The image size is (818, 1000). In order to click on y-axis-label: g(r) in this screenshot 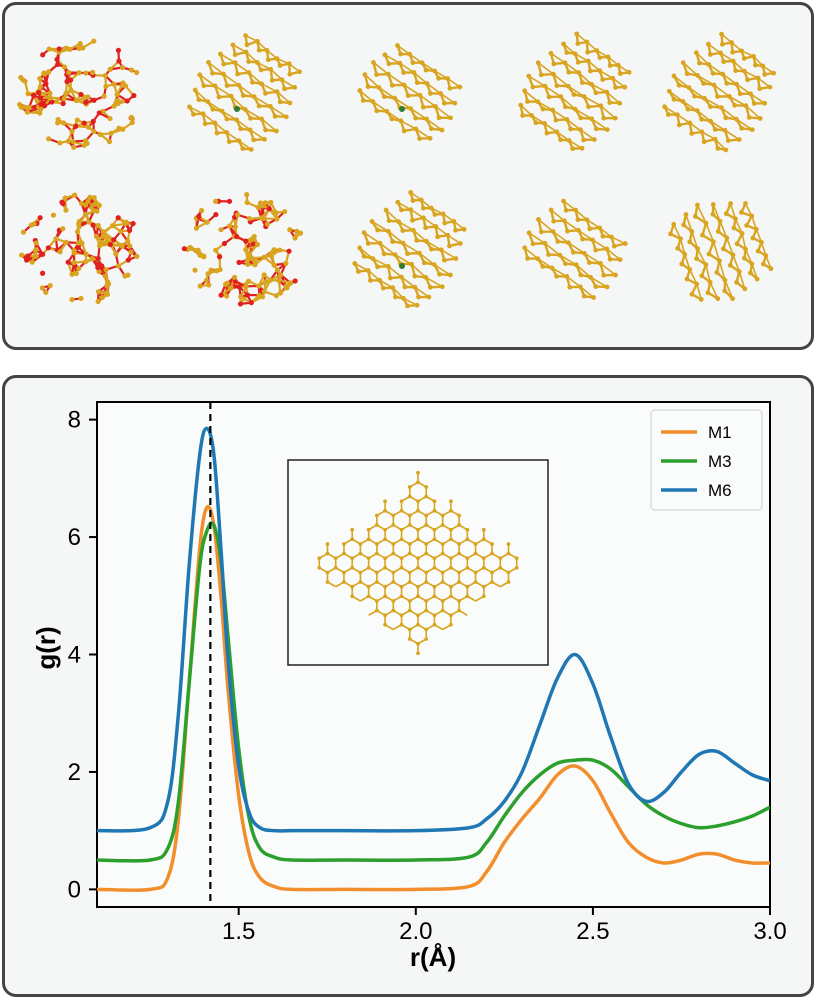, I will do `click(46, 647)`.